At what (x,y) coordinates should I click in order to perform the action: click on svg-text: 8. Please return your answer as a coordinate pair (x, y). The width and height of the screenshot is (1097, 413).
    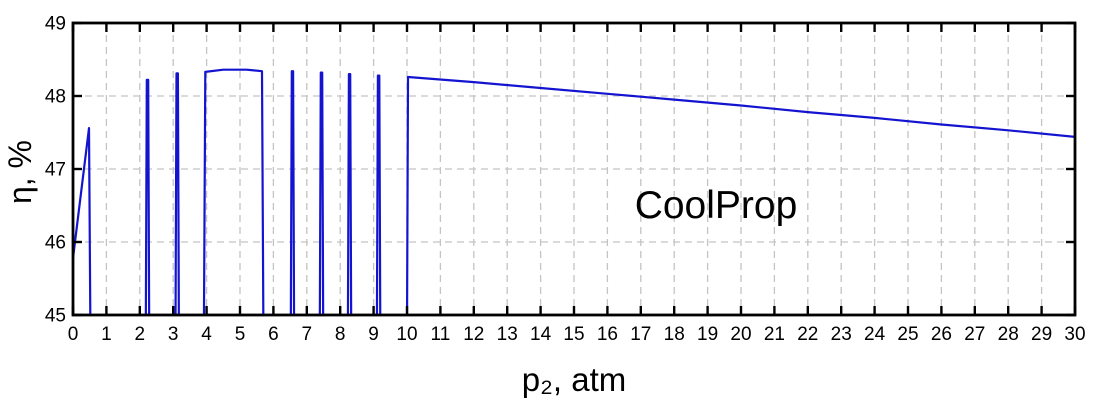
    Looking at the image, I should click on (340, 334).